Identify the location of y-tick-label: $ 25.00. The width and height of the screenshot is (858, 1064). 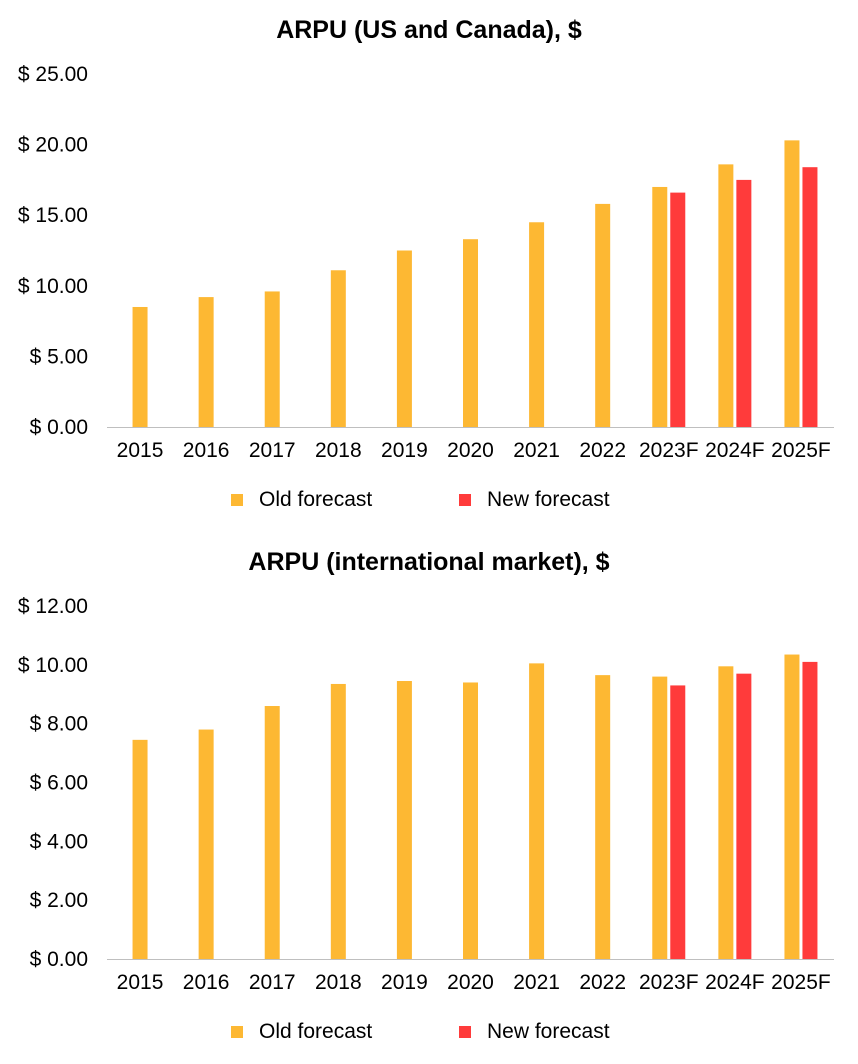
(53, 74).